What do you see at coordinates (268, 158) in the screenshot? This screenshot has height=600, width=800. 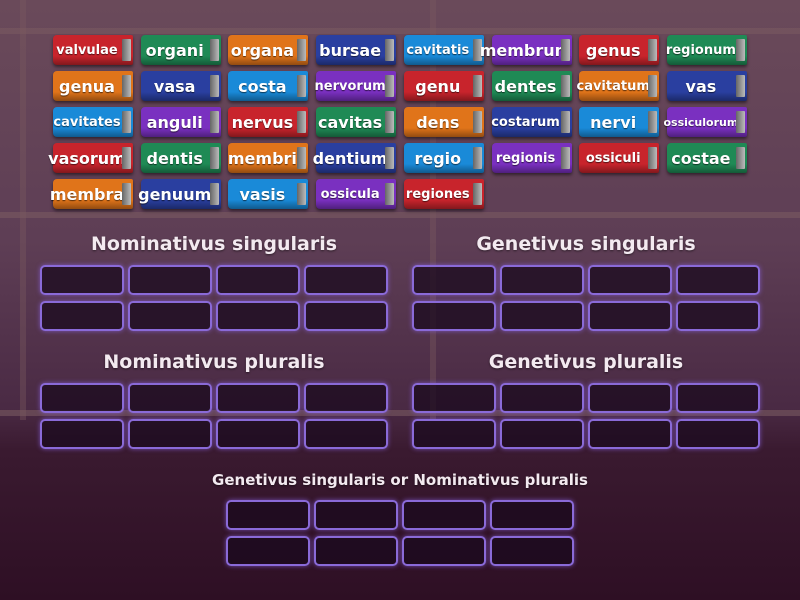 I see `word-card-membri: membri` at bounding box center [268, 158].